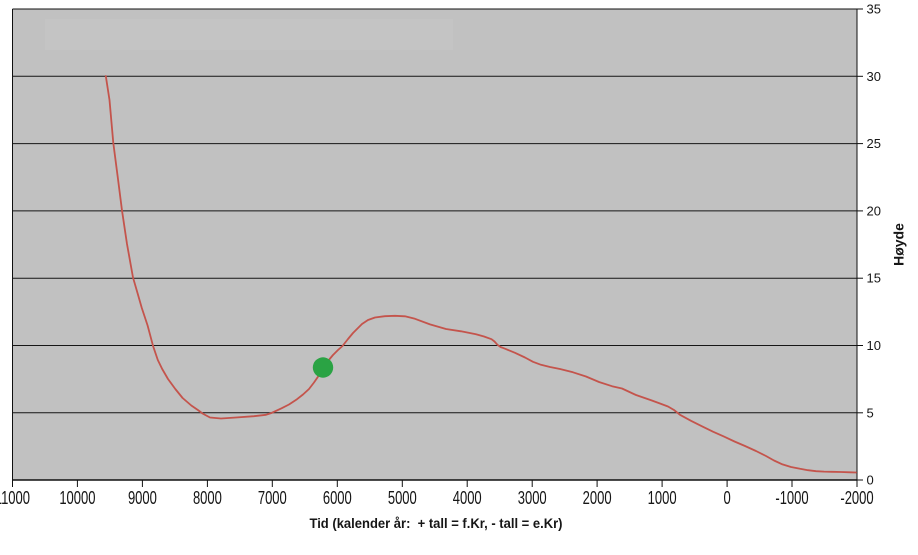 The width and height of the screenshot is (918, 555). Describe the element at coordinates (142, 499) in the screenshot. I see `svg-text: 9000` at that location.